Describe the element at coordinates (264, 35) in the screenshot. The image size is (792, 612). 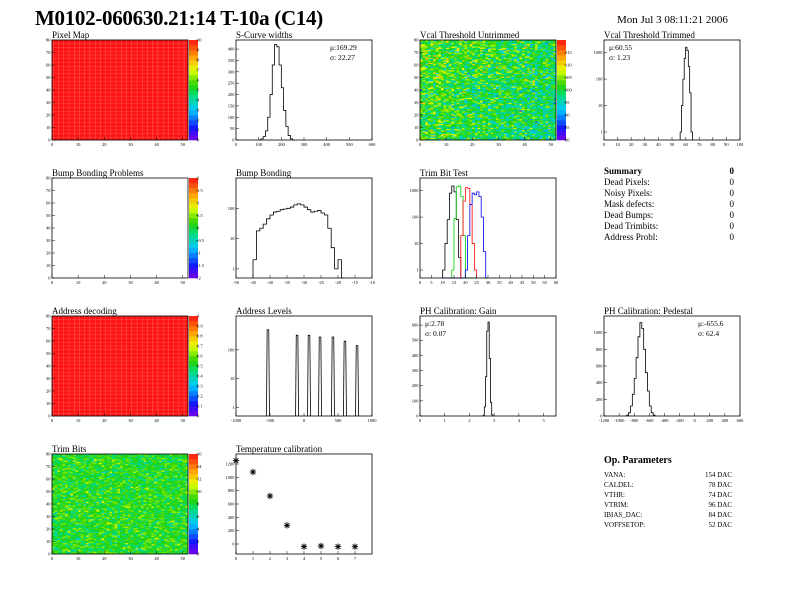
I see `chart-title: S-Curve widths` at that location.